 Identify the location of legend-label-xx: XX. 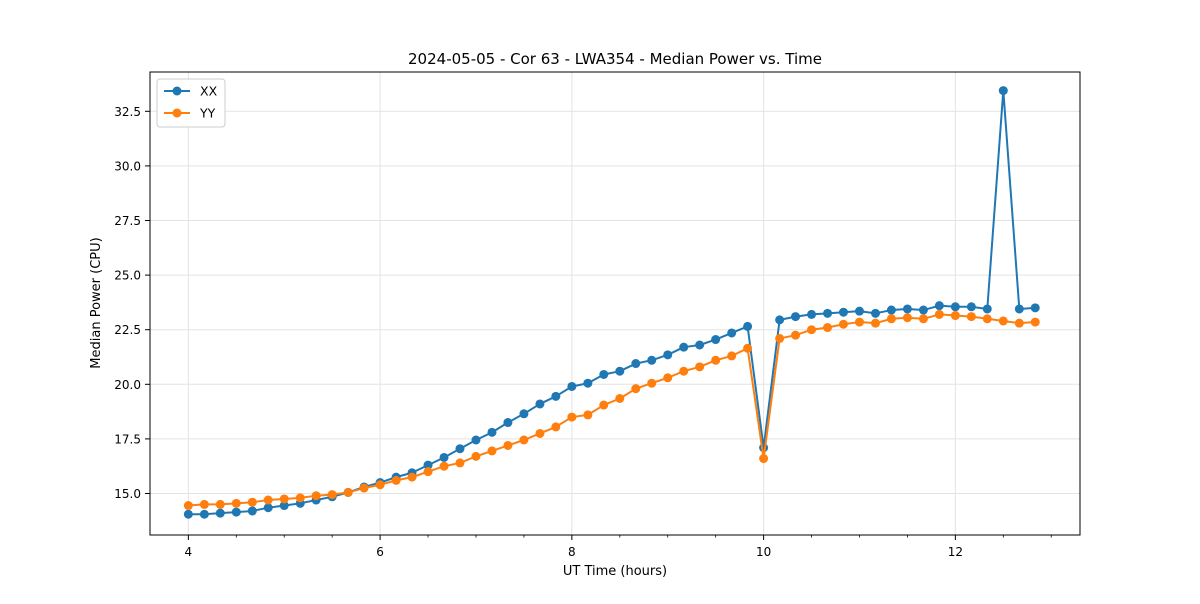
(209, 91).